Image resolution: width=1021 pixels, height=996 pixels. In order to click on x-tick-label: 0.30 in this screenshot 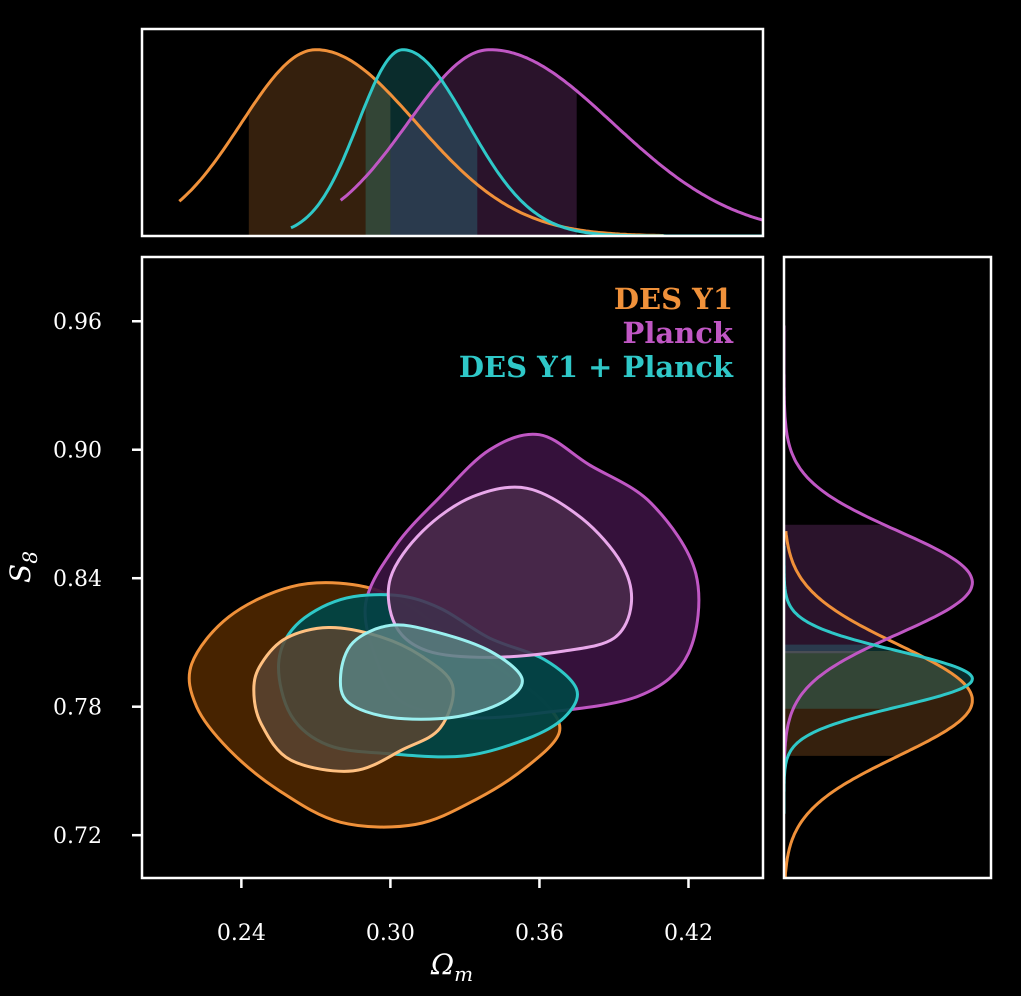, I will do `click(390, 933)`.